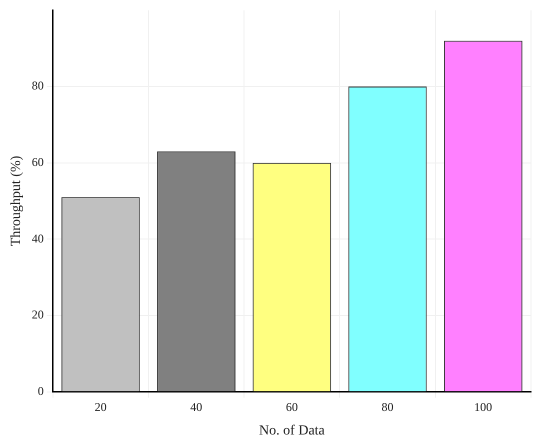 The width and height of the screenshot is (533, 447). I want to click on y-axis-title: Throughput (%), so click(16, 200).